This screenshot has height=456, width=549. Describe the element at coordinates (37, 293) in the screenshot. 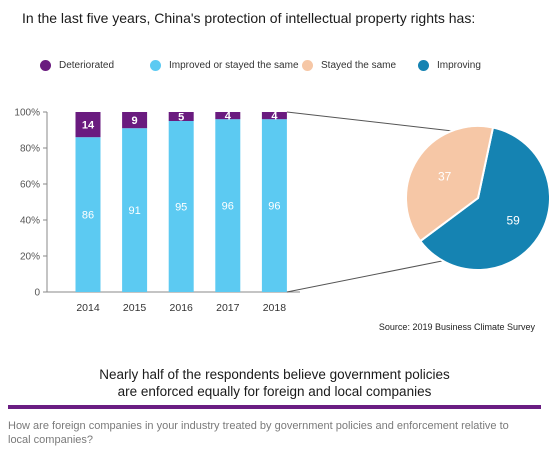

I see `y-tick-label: 0` at that location.